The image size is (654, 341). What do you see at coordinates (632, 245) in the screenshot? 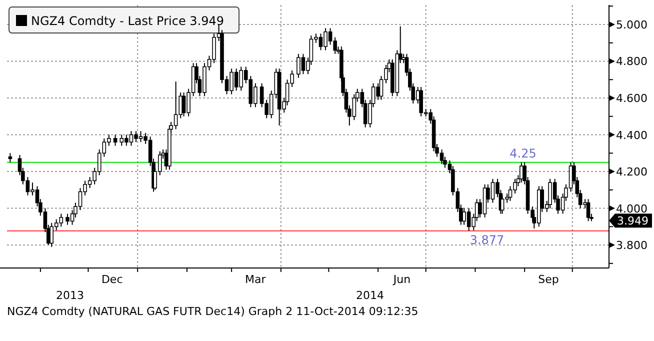
I see `y-tick-label: 3.800` at bounding box center [632, 245].